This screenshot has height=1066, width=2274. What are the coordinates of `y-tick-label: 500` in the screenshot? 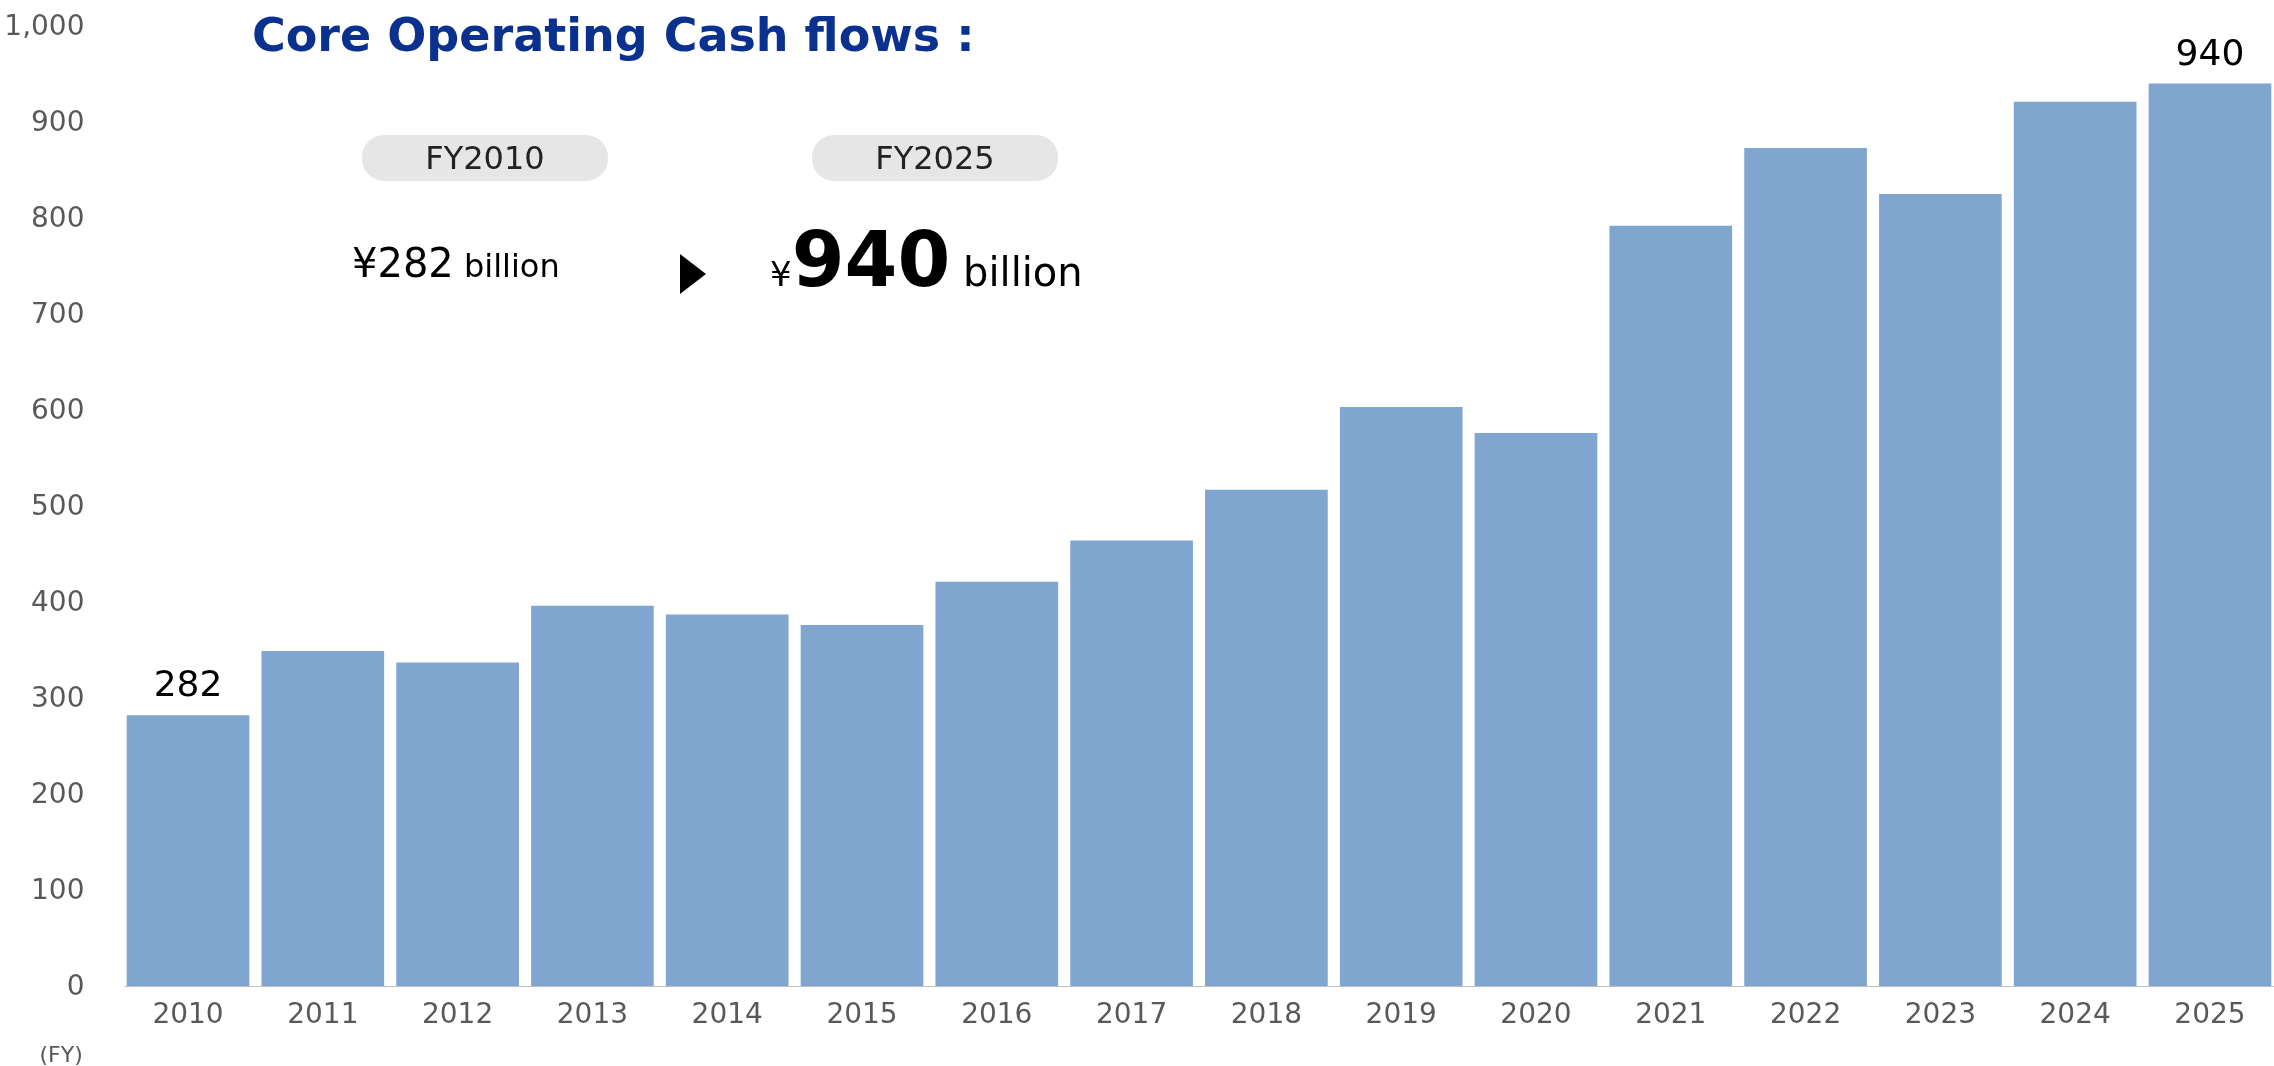 It's located at (58, 505).